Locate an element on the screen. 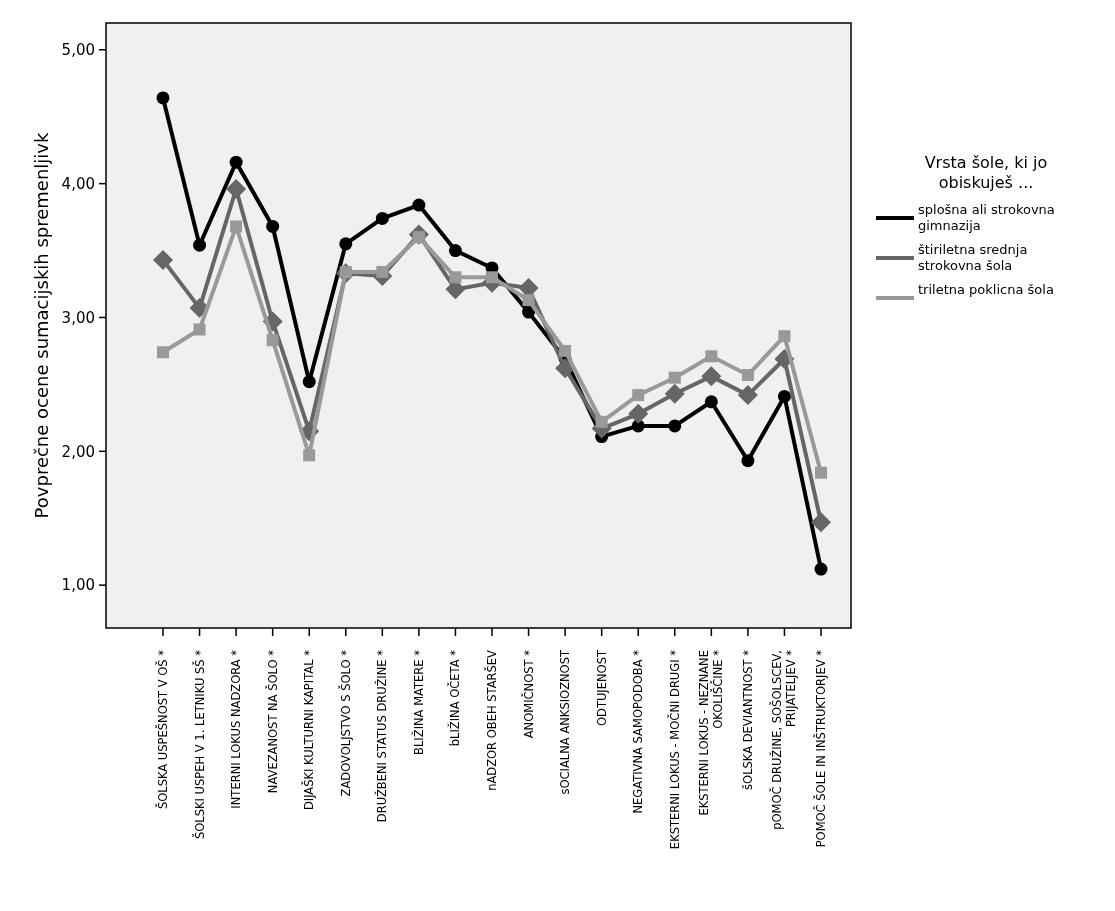 The image size is (1115, 911). y-tick-label: 4,00 is located at coordinates (78, 183).